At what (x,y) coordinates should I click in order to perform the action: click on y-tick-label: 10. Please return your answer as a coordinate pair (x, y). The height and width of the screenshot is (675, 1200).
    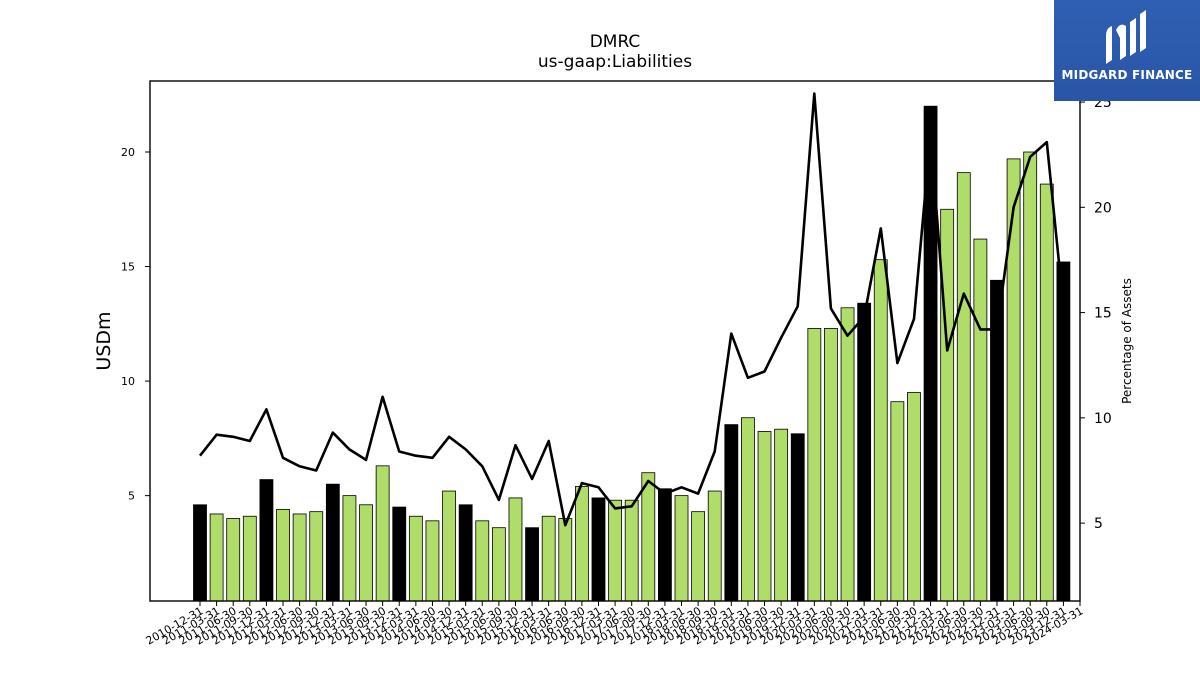
    Looking at the image, I should click on (128, 381).